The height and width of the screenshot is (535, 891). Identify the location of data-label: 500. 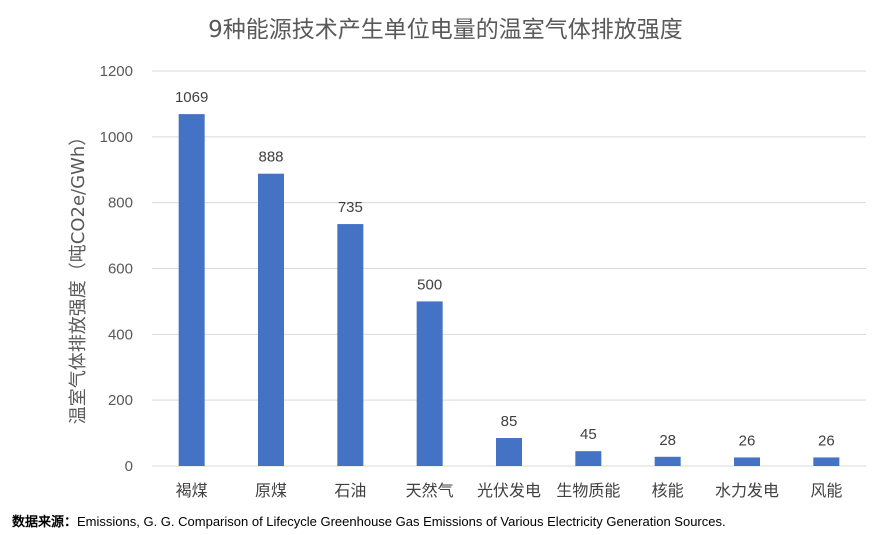
(429, 284).